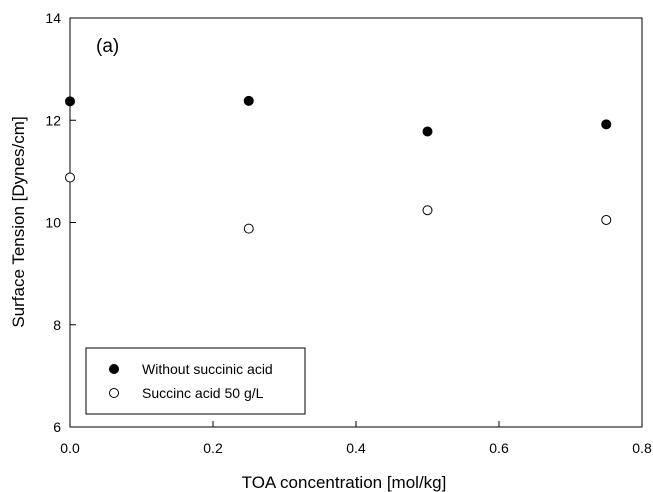  Describe the element at coordinates (499, 448) in the screenshot. I see `x-tick-label: 0.6` at that location.